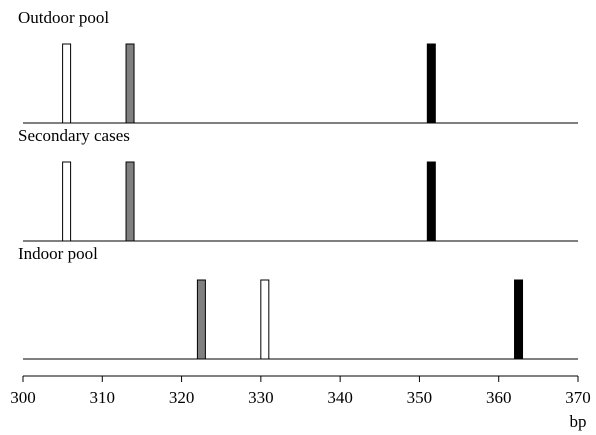  I want to click on x-axis: 300 310 320 330 340 350 360 370 bp, so click(300, 403).